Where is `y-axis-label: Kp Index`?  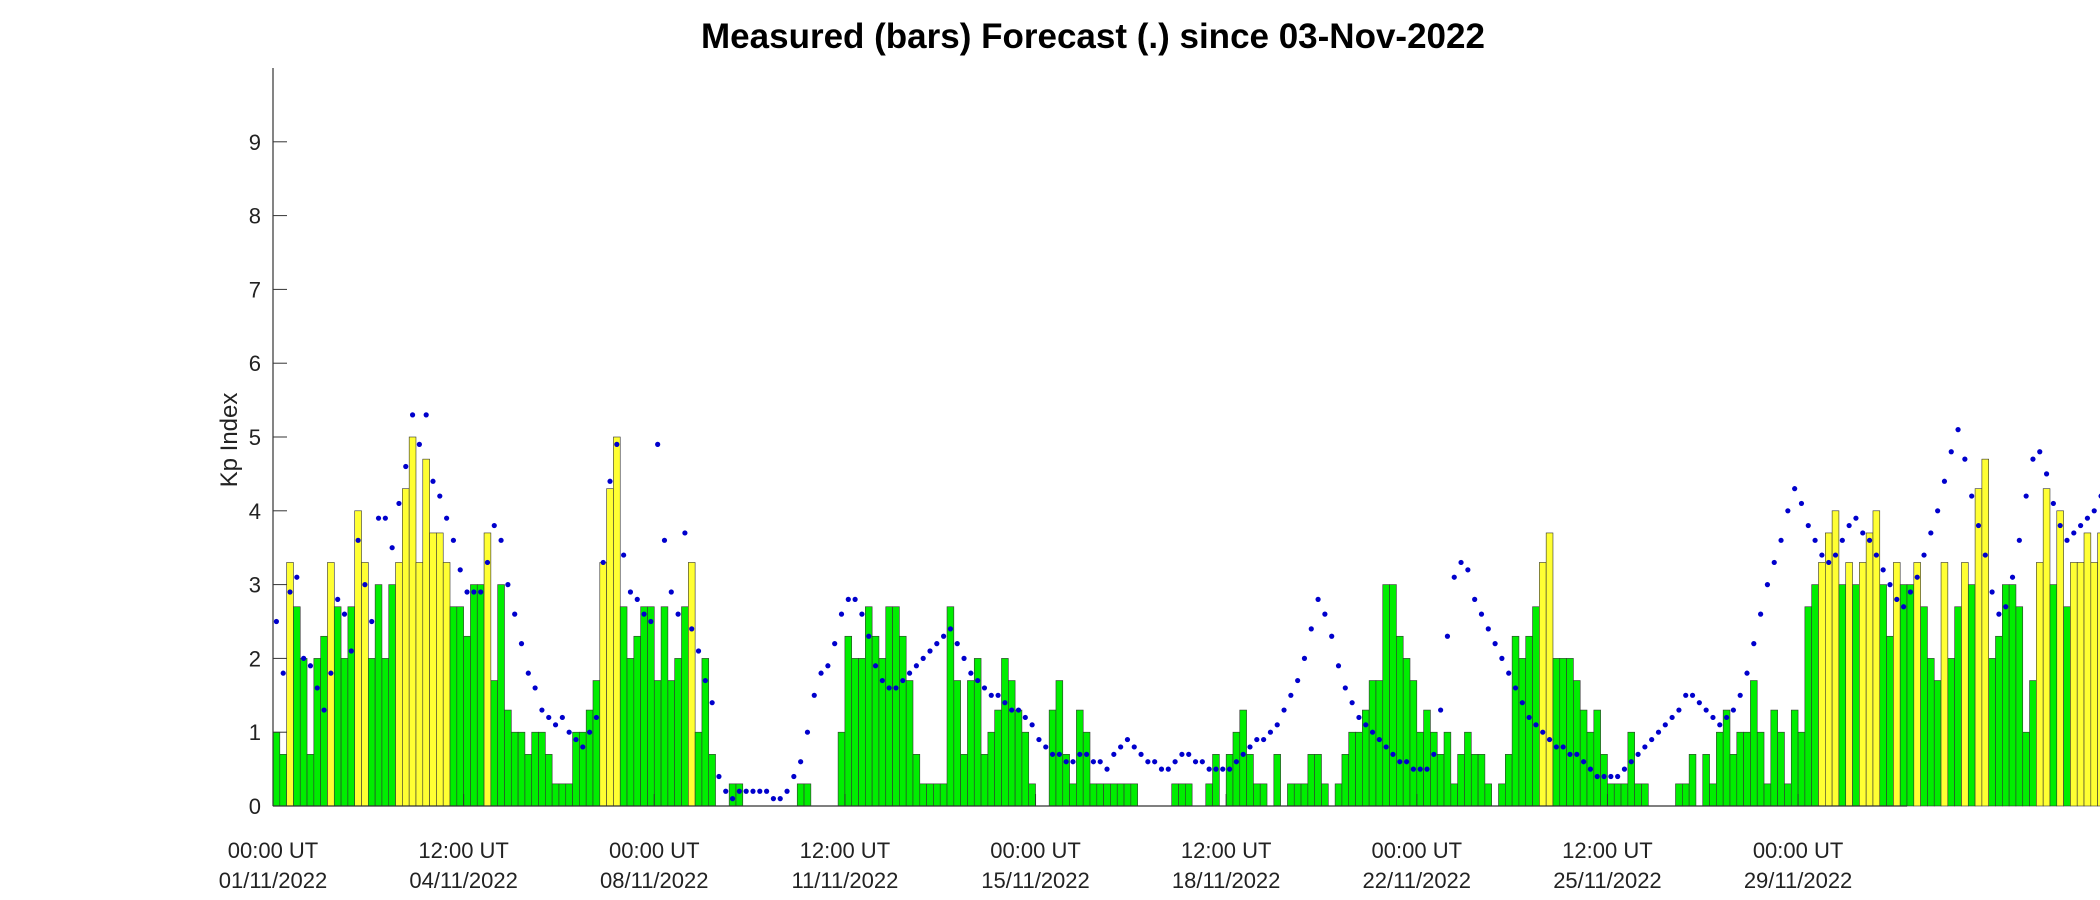
y-axis-label: Kp Index is located at coordinates (229, 440).